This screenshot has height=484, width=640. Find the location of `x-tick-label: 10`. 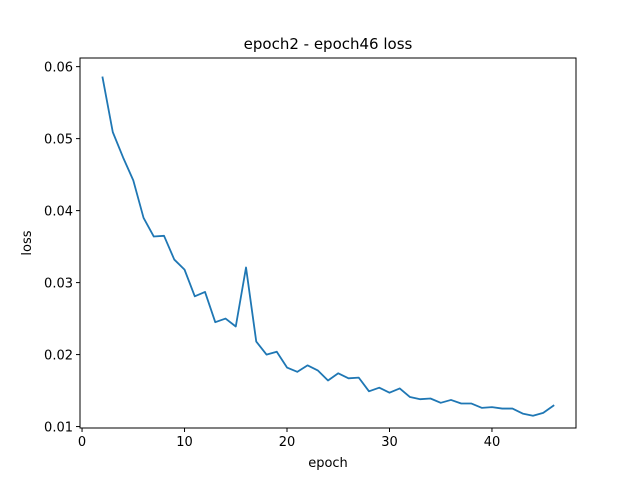

x-tick-label: 10 is located at coordinates (184, 442).